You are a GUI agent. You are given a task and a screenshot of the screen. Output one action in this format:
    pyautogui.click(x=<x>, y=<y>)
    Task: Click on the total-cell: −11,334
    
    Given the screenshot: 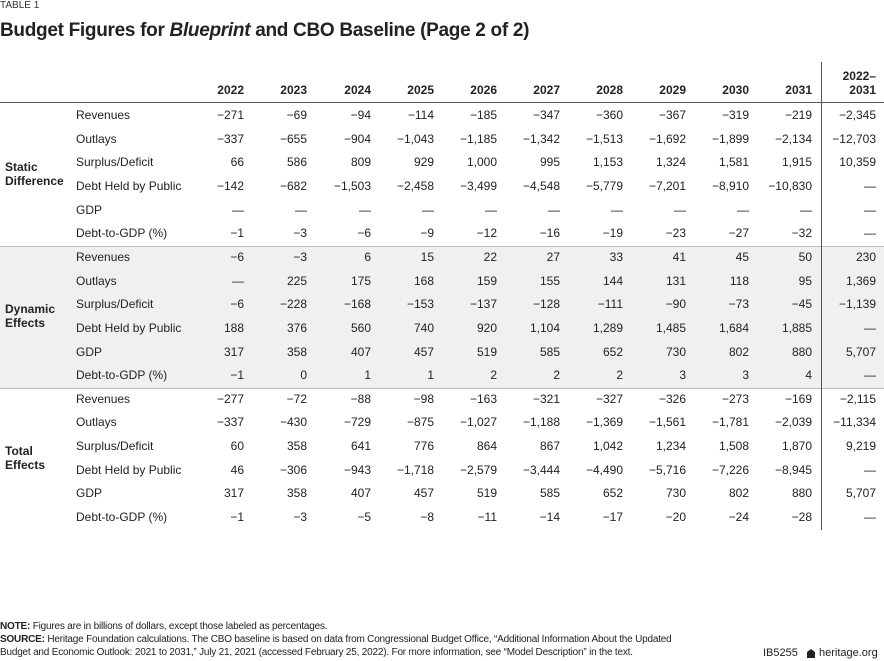 What is the action you would take?
    pyautogui.click(x=854, y=422)
    